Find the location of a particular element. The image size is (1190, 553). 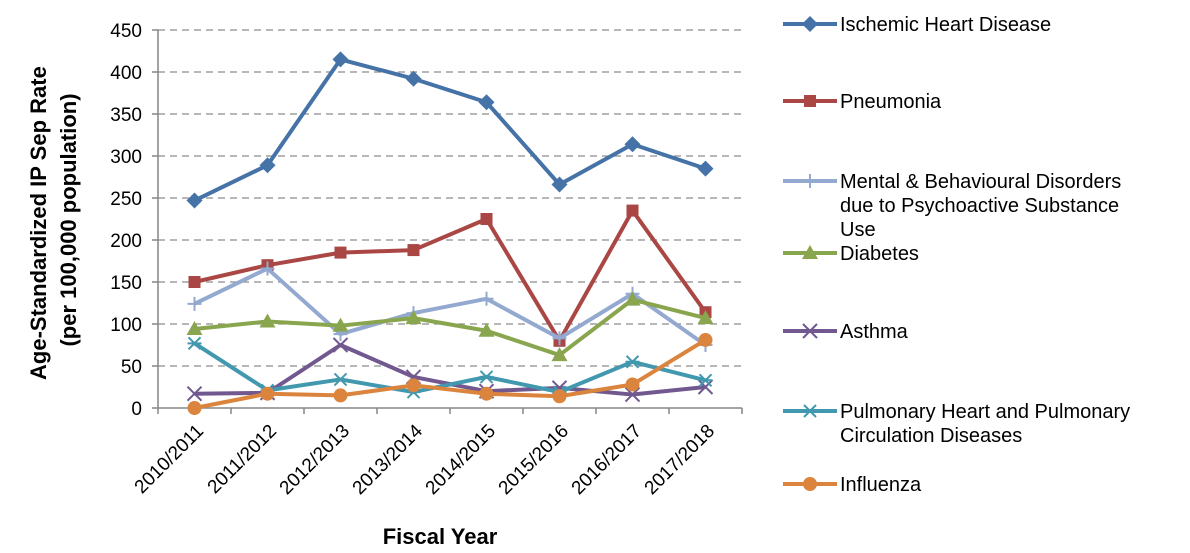

series-mental-behavioural-disorders is located at coordinates (450, 306).